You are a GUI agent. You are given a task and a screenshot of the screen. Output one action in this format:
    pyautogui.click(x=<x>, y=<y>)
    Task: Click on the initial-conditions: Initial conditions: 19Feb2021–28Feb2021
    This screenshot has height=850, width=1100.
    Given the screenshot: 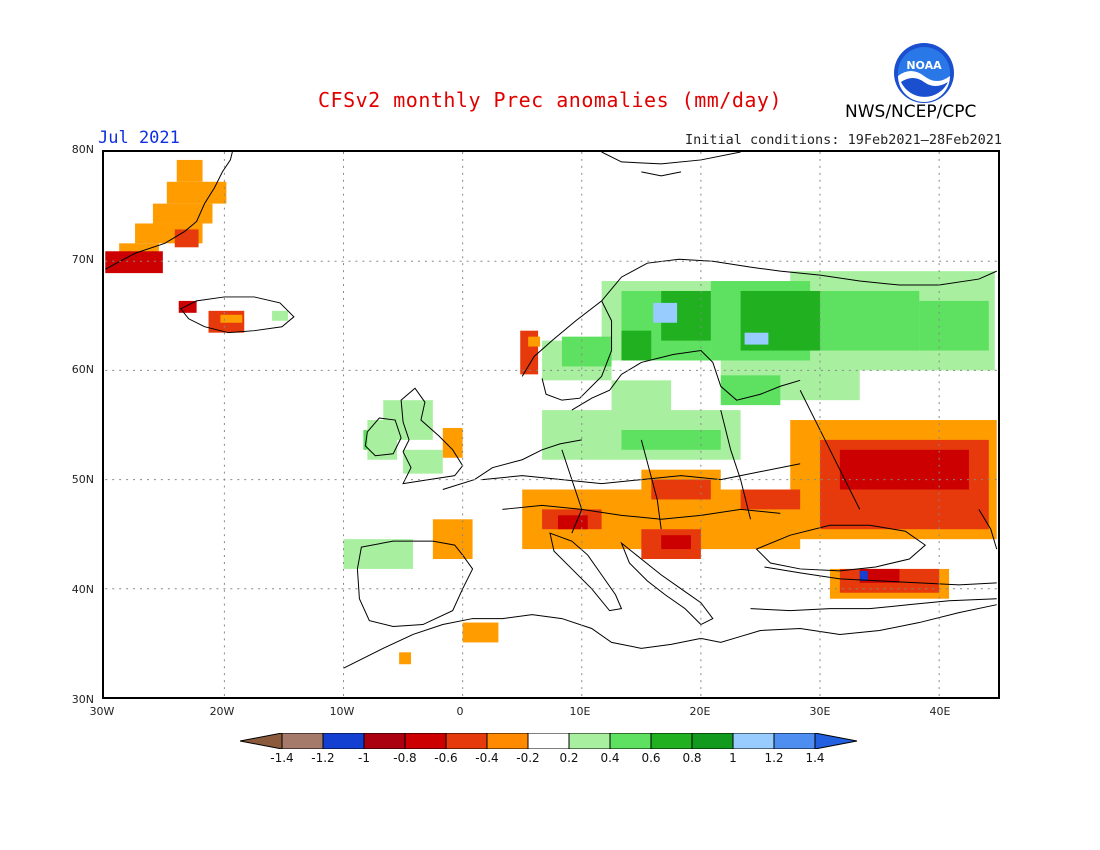 What is the action you would take?
    pyautogui.click(x=843, y=140)
    